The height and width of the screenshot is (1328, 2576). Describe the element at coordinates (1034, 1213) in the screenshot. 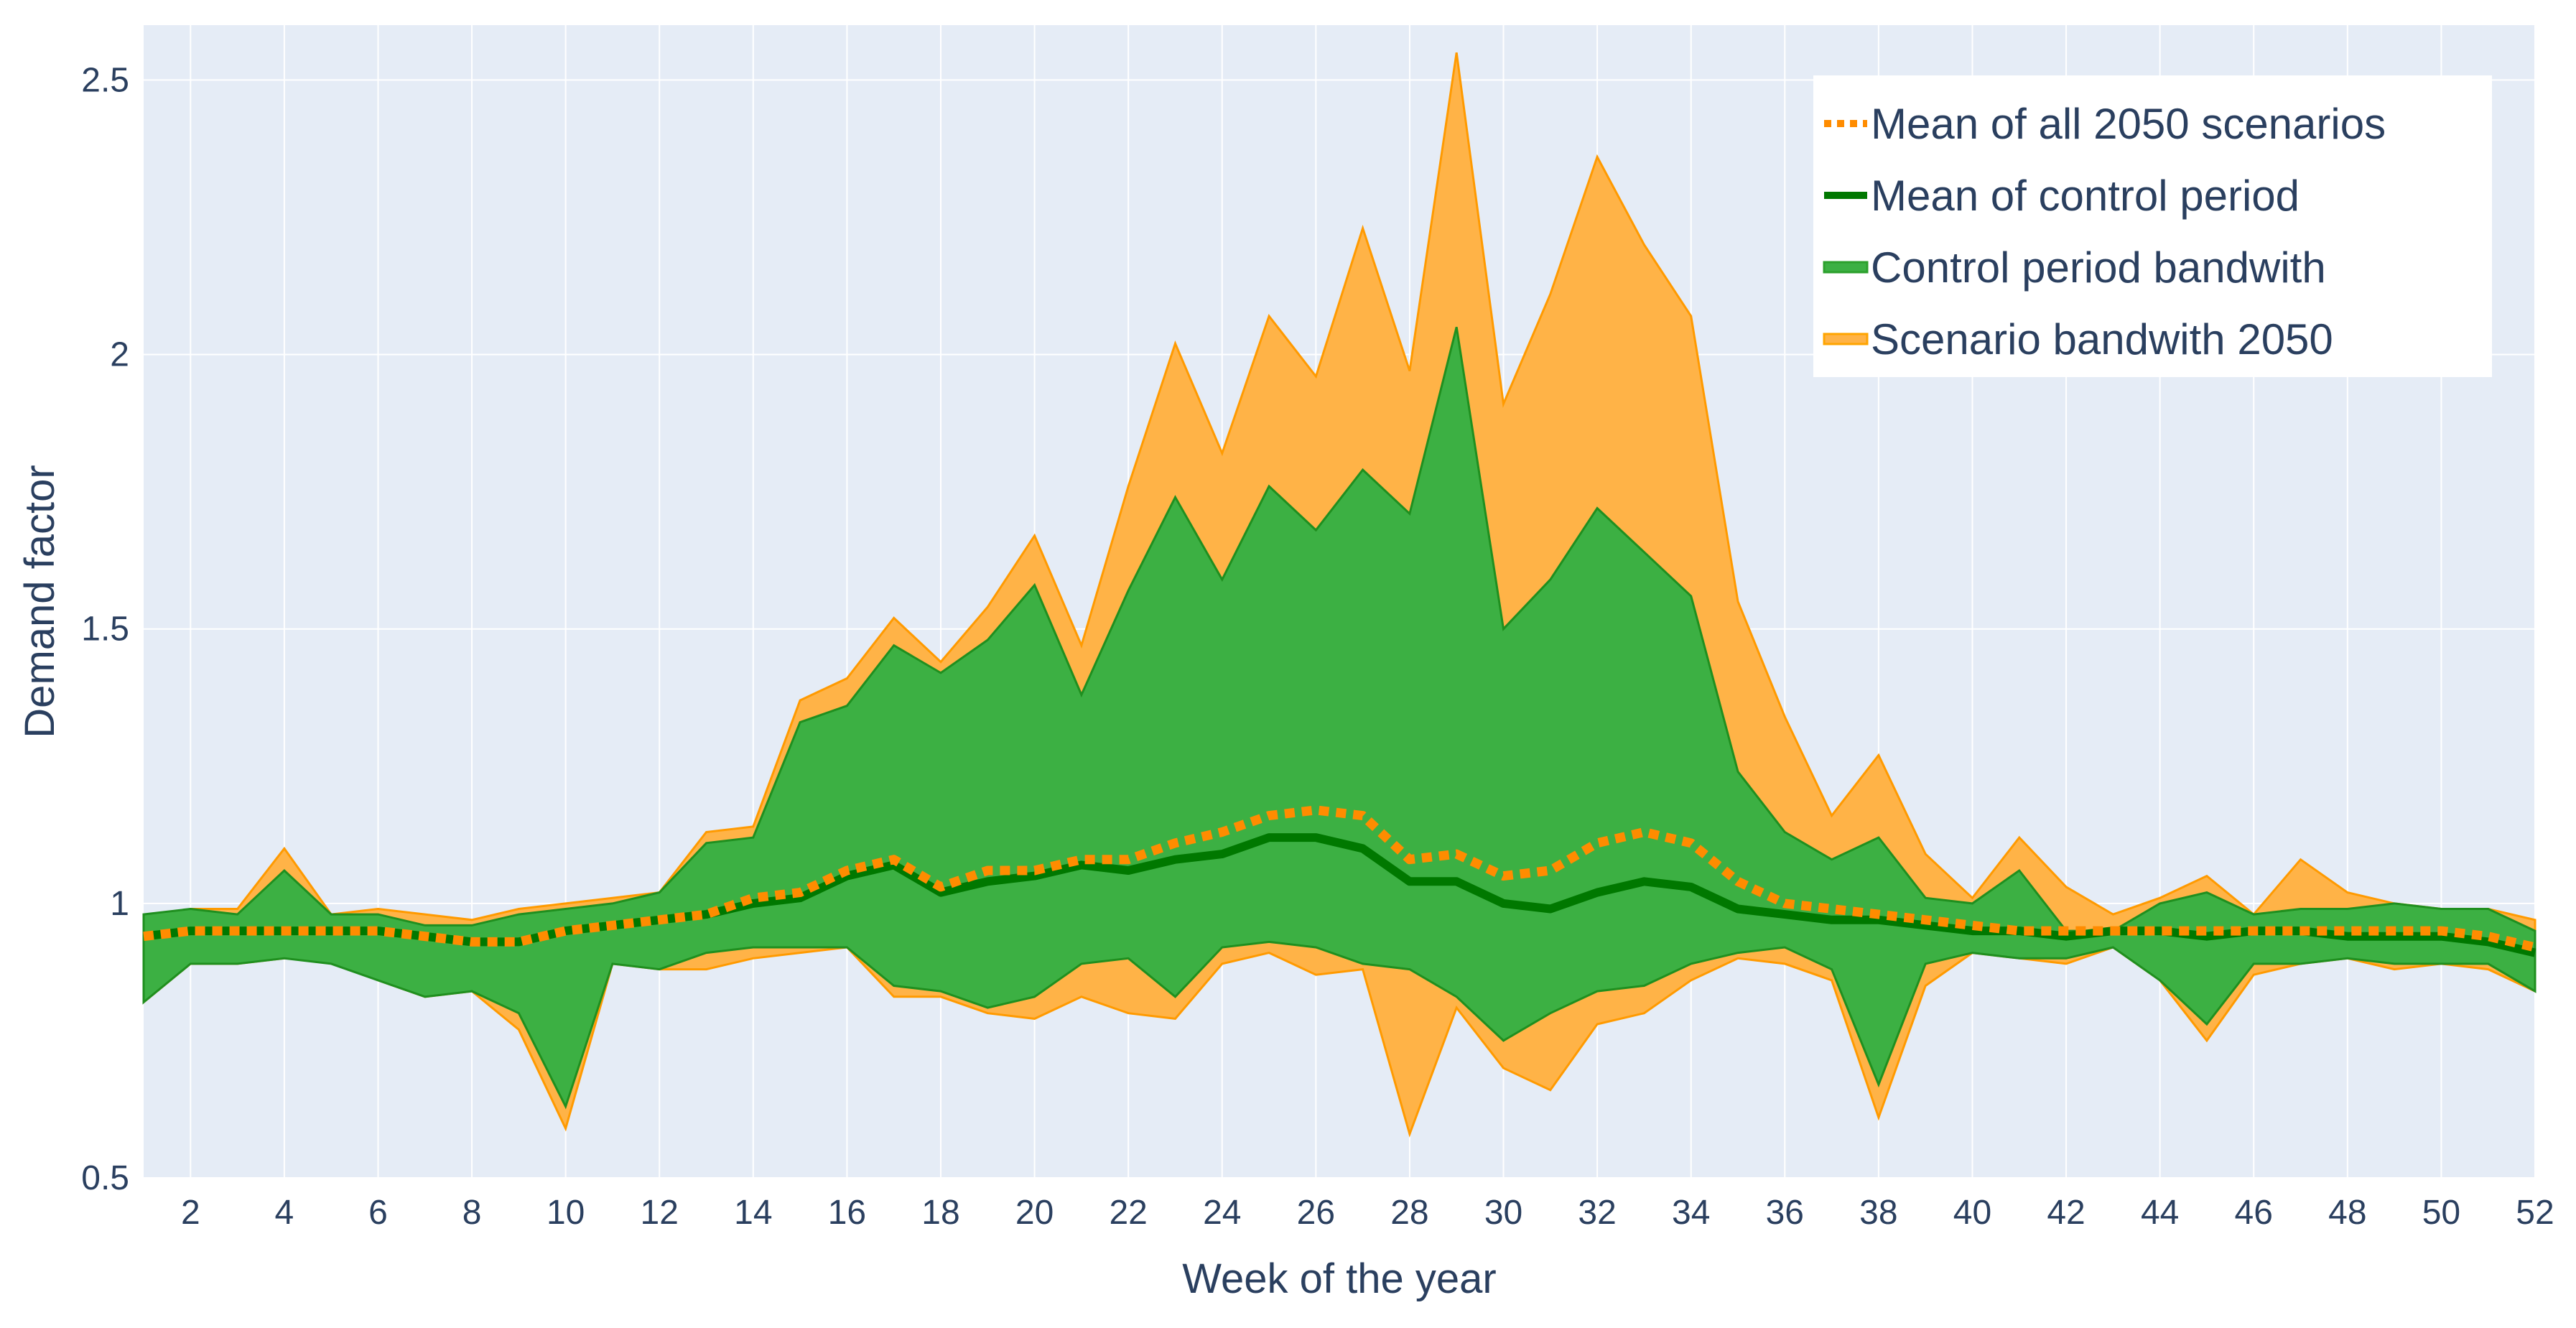

I see `x-tick-label: 20` at that location.